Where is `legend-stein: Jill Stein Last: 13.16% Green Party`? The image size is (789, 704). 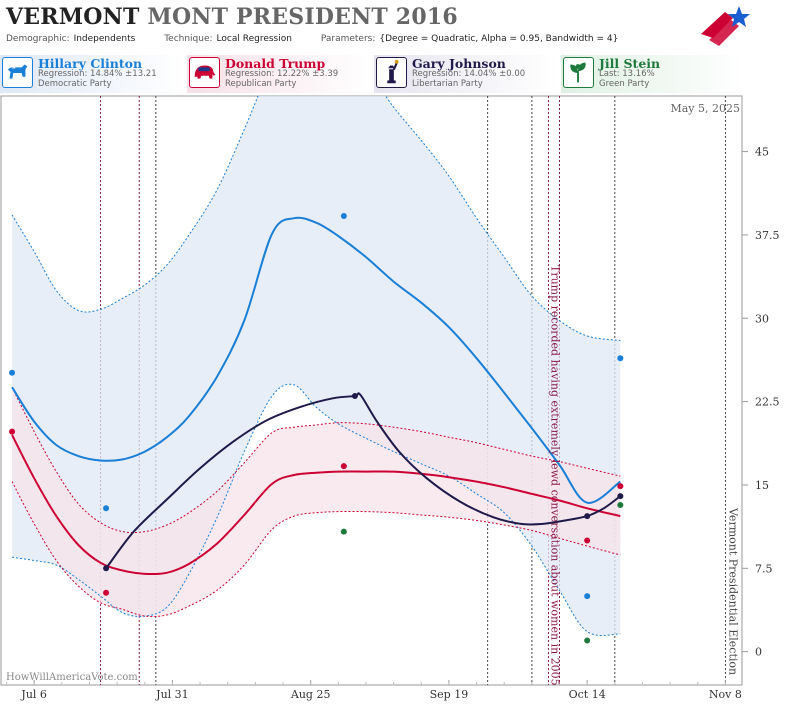 legend-stein: Jill Stein Last: 13.16% Green Party is located at coordinates (653, 74).